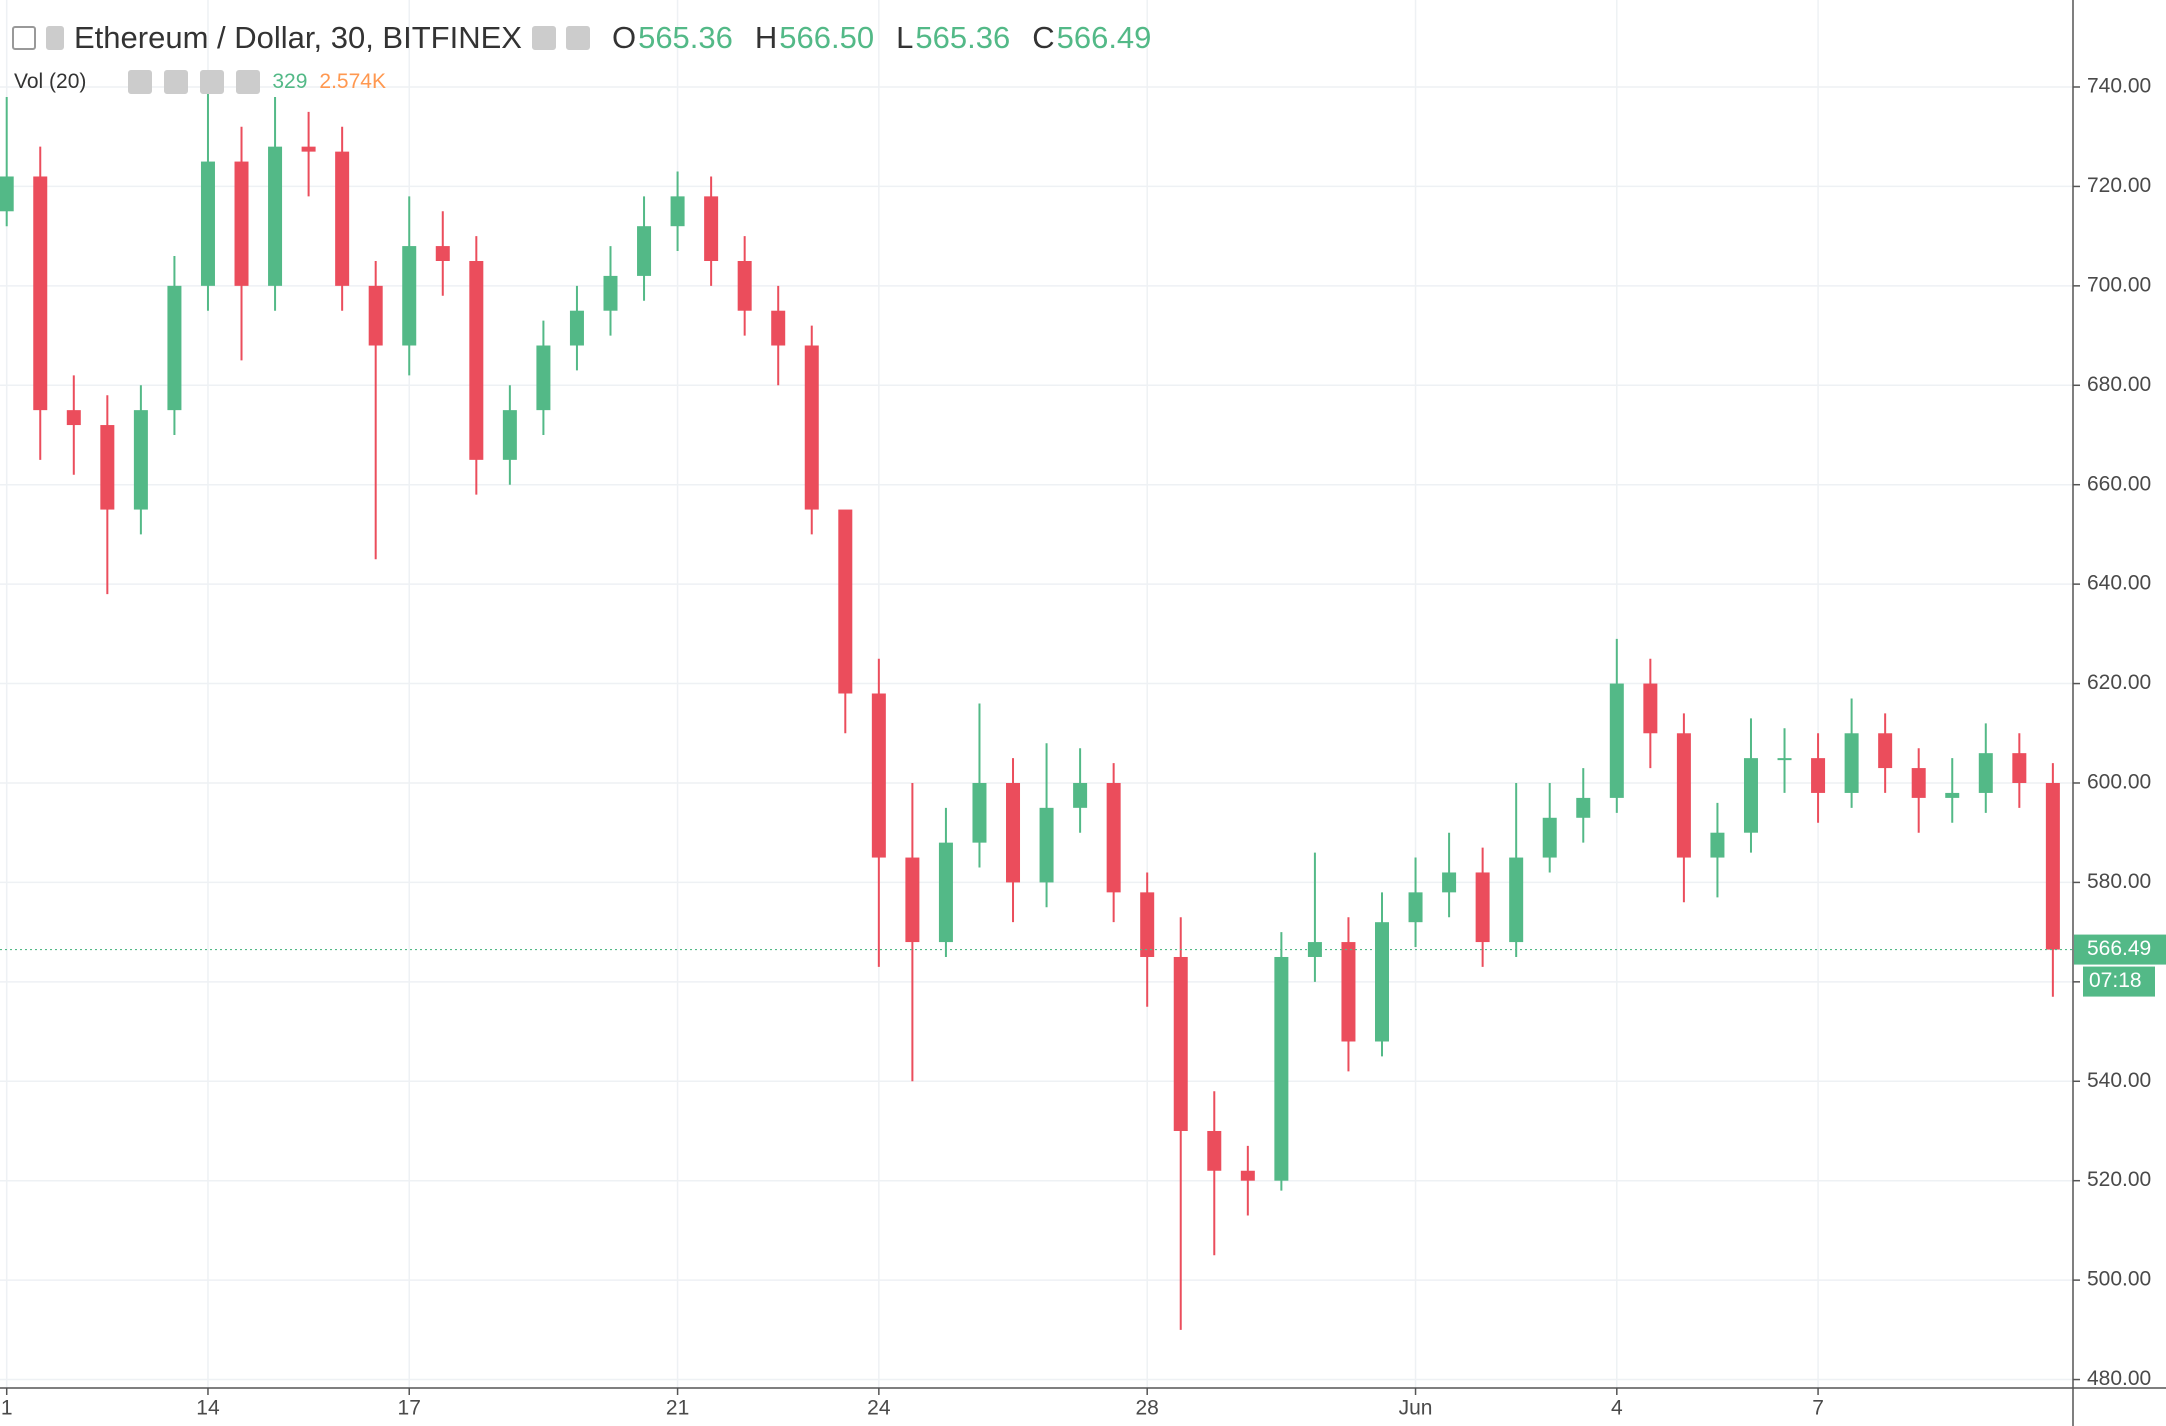  I want to click on chart-title: Ethereum / Dollar, 30, BITFINEX, so click(298, 37).